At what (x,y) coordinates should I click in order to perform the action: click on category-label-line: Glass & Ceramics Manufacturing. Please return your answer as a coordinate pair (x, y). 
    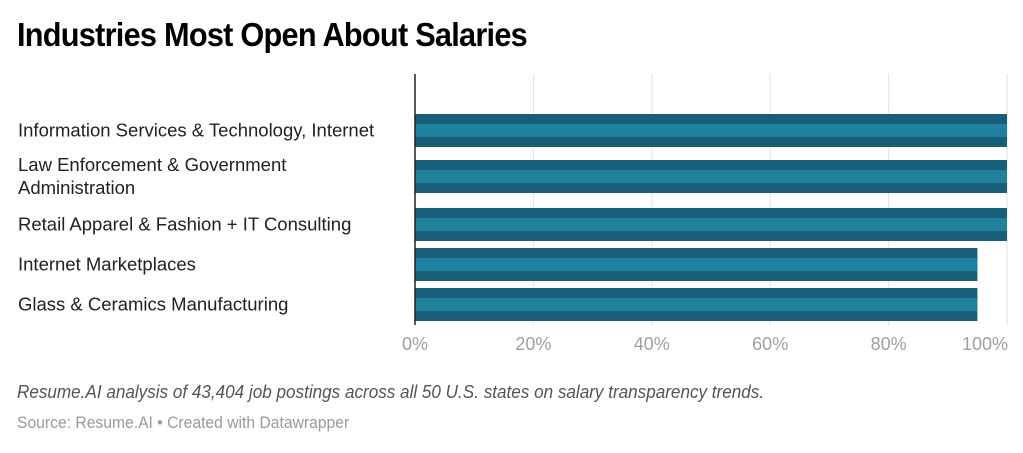
    Looking at the image, I should click on (153, 304).